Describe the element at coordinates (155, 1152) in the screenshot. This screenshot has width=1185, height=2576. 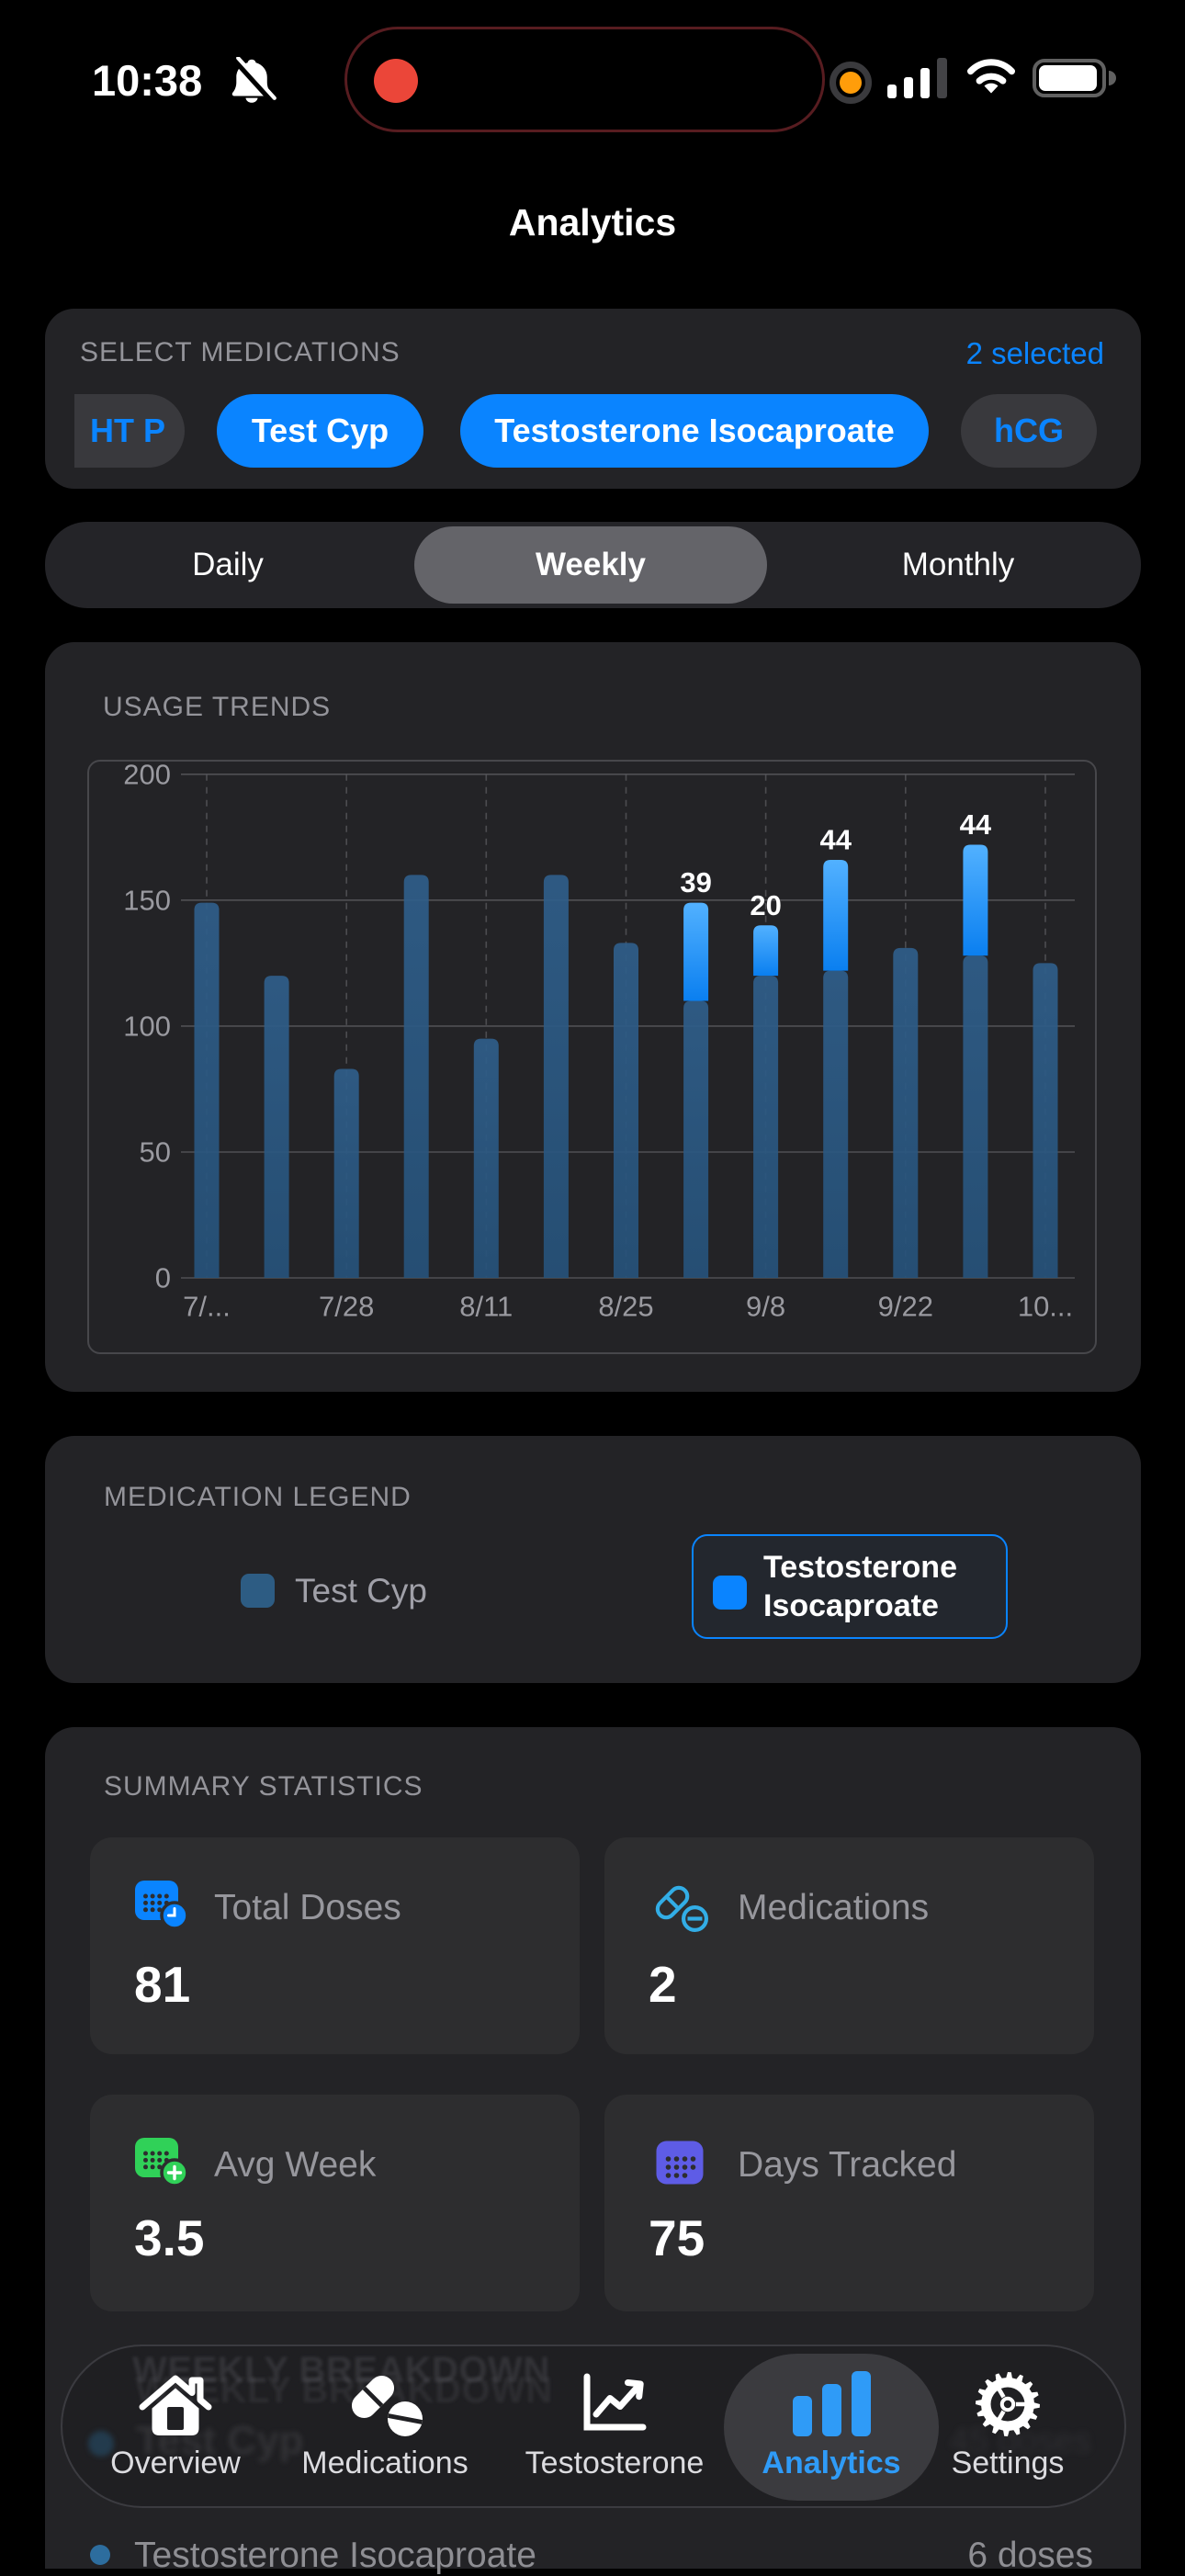
I see `svg-text: 50` at that location.